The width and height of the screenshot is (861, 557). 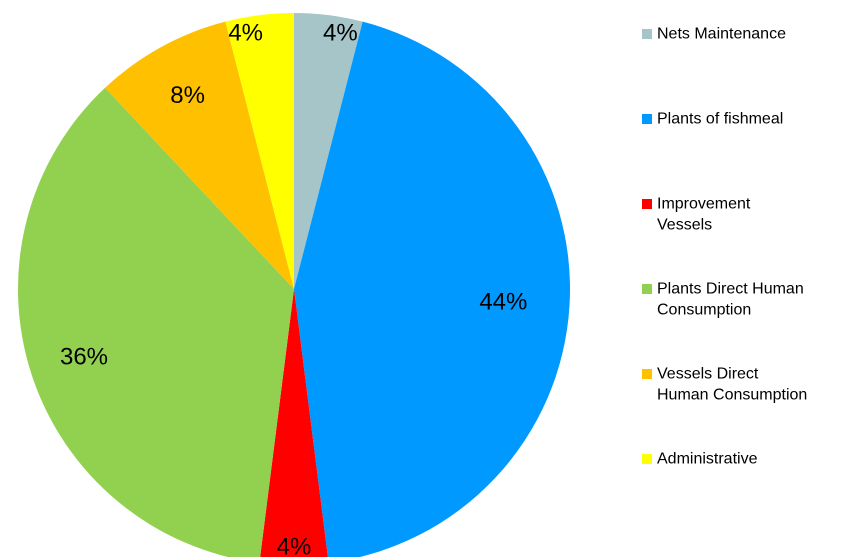 I want to click on legend-item-plants-of-fishmeal: Plants of fishmeal, so click(x=712, y=119).